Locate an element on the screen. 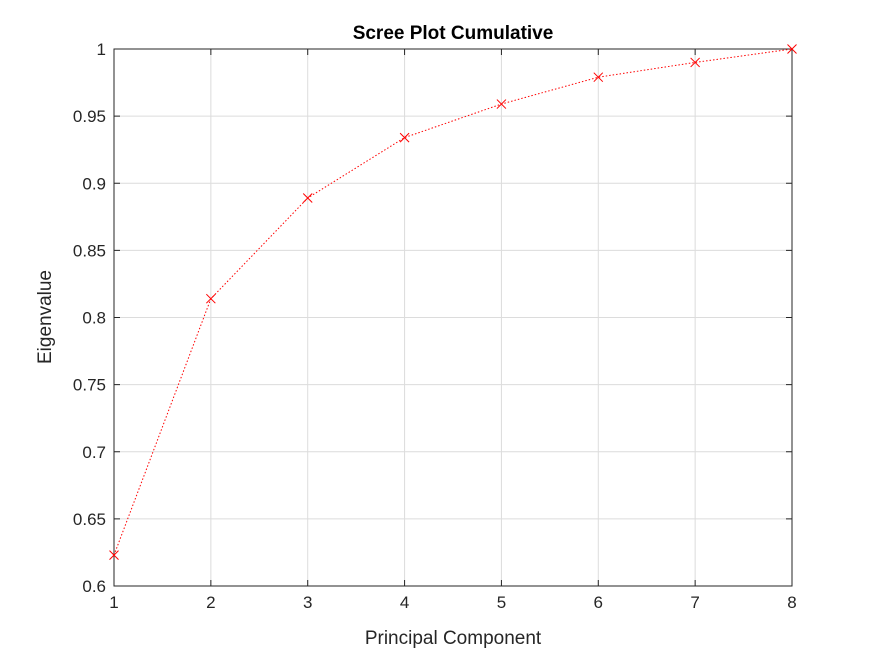 This screenshot has height=661, width=875. x-tick-label: 1 is located at coordinates (113, 602).